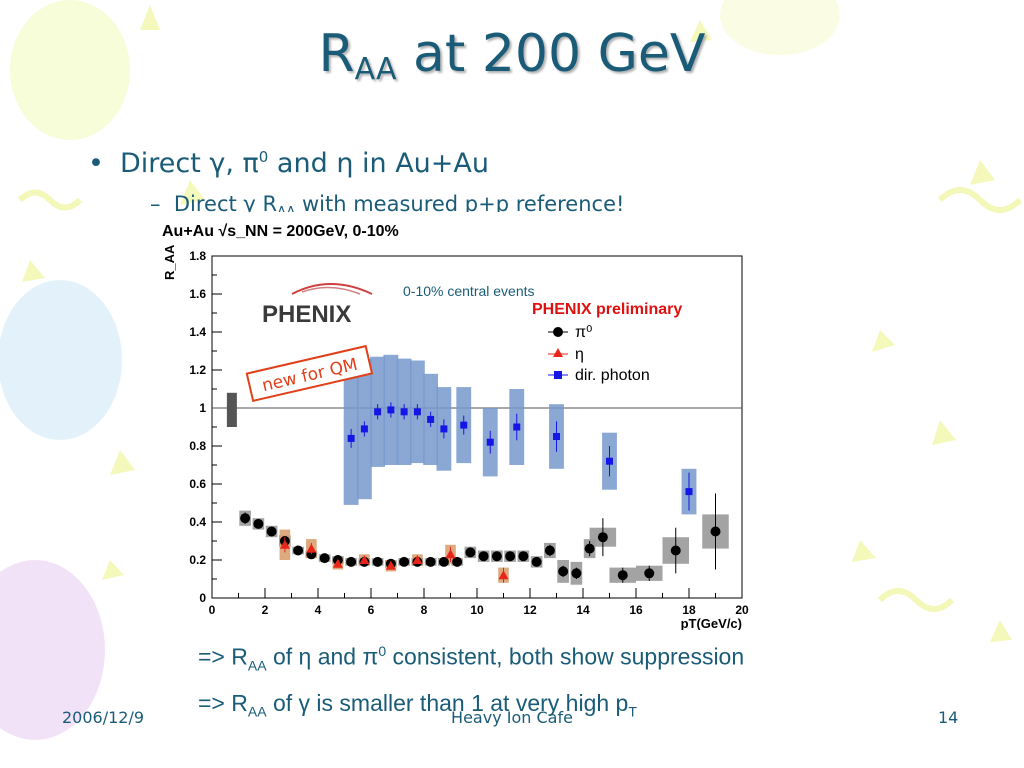  I want to click on y-tick-label: 0.2, so click(197, 560).